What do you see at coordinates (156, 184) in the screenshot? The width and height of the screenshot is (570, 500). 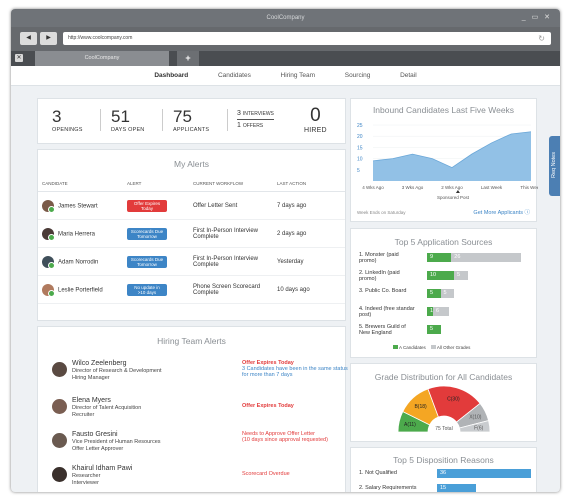 I see `column-header: ALERT` at bounding box center [156, 184].